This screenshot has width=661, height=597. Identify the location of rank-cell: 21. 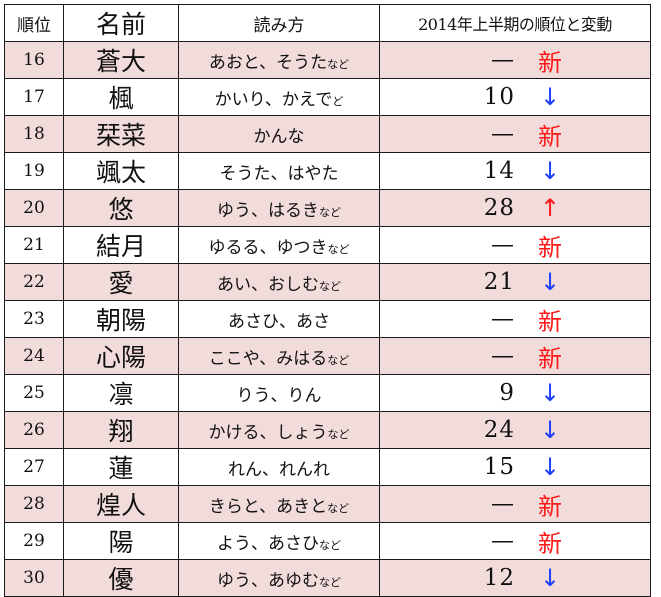
(34, 245).